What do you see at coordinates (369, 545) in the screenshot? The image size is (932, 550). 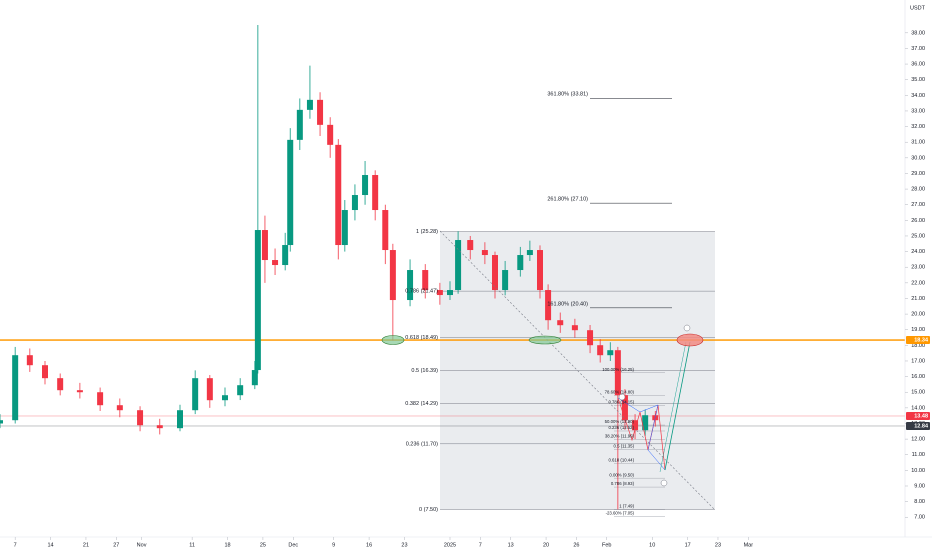 I see `x-tick-label: 16` at bounding box center [369, 545].